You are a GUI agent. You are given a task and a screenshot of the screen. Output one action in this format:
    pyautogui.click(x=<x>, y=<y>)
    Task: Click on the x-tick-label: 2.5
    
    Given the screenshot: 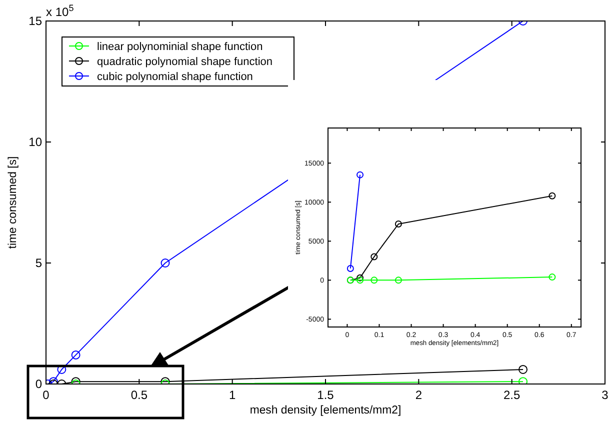 What is the action you would take?
    pyautogui.click(x=511, y=395)
    